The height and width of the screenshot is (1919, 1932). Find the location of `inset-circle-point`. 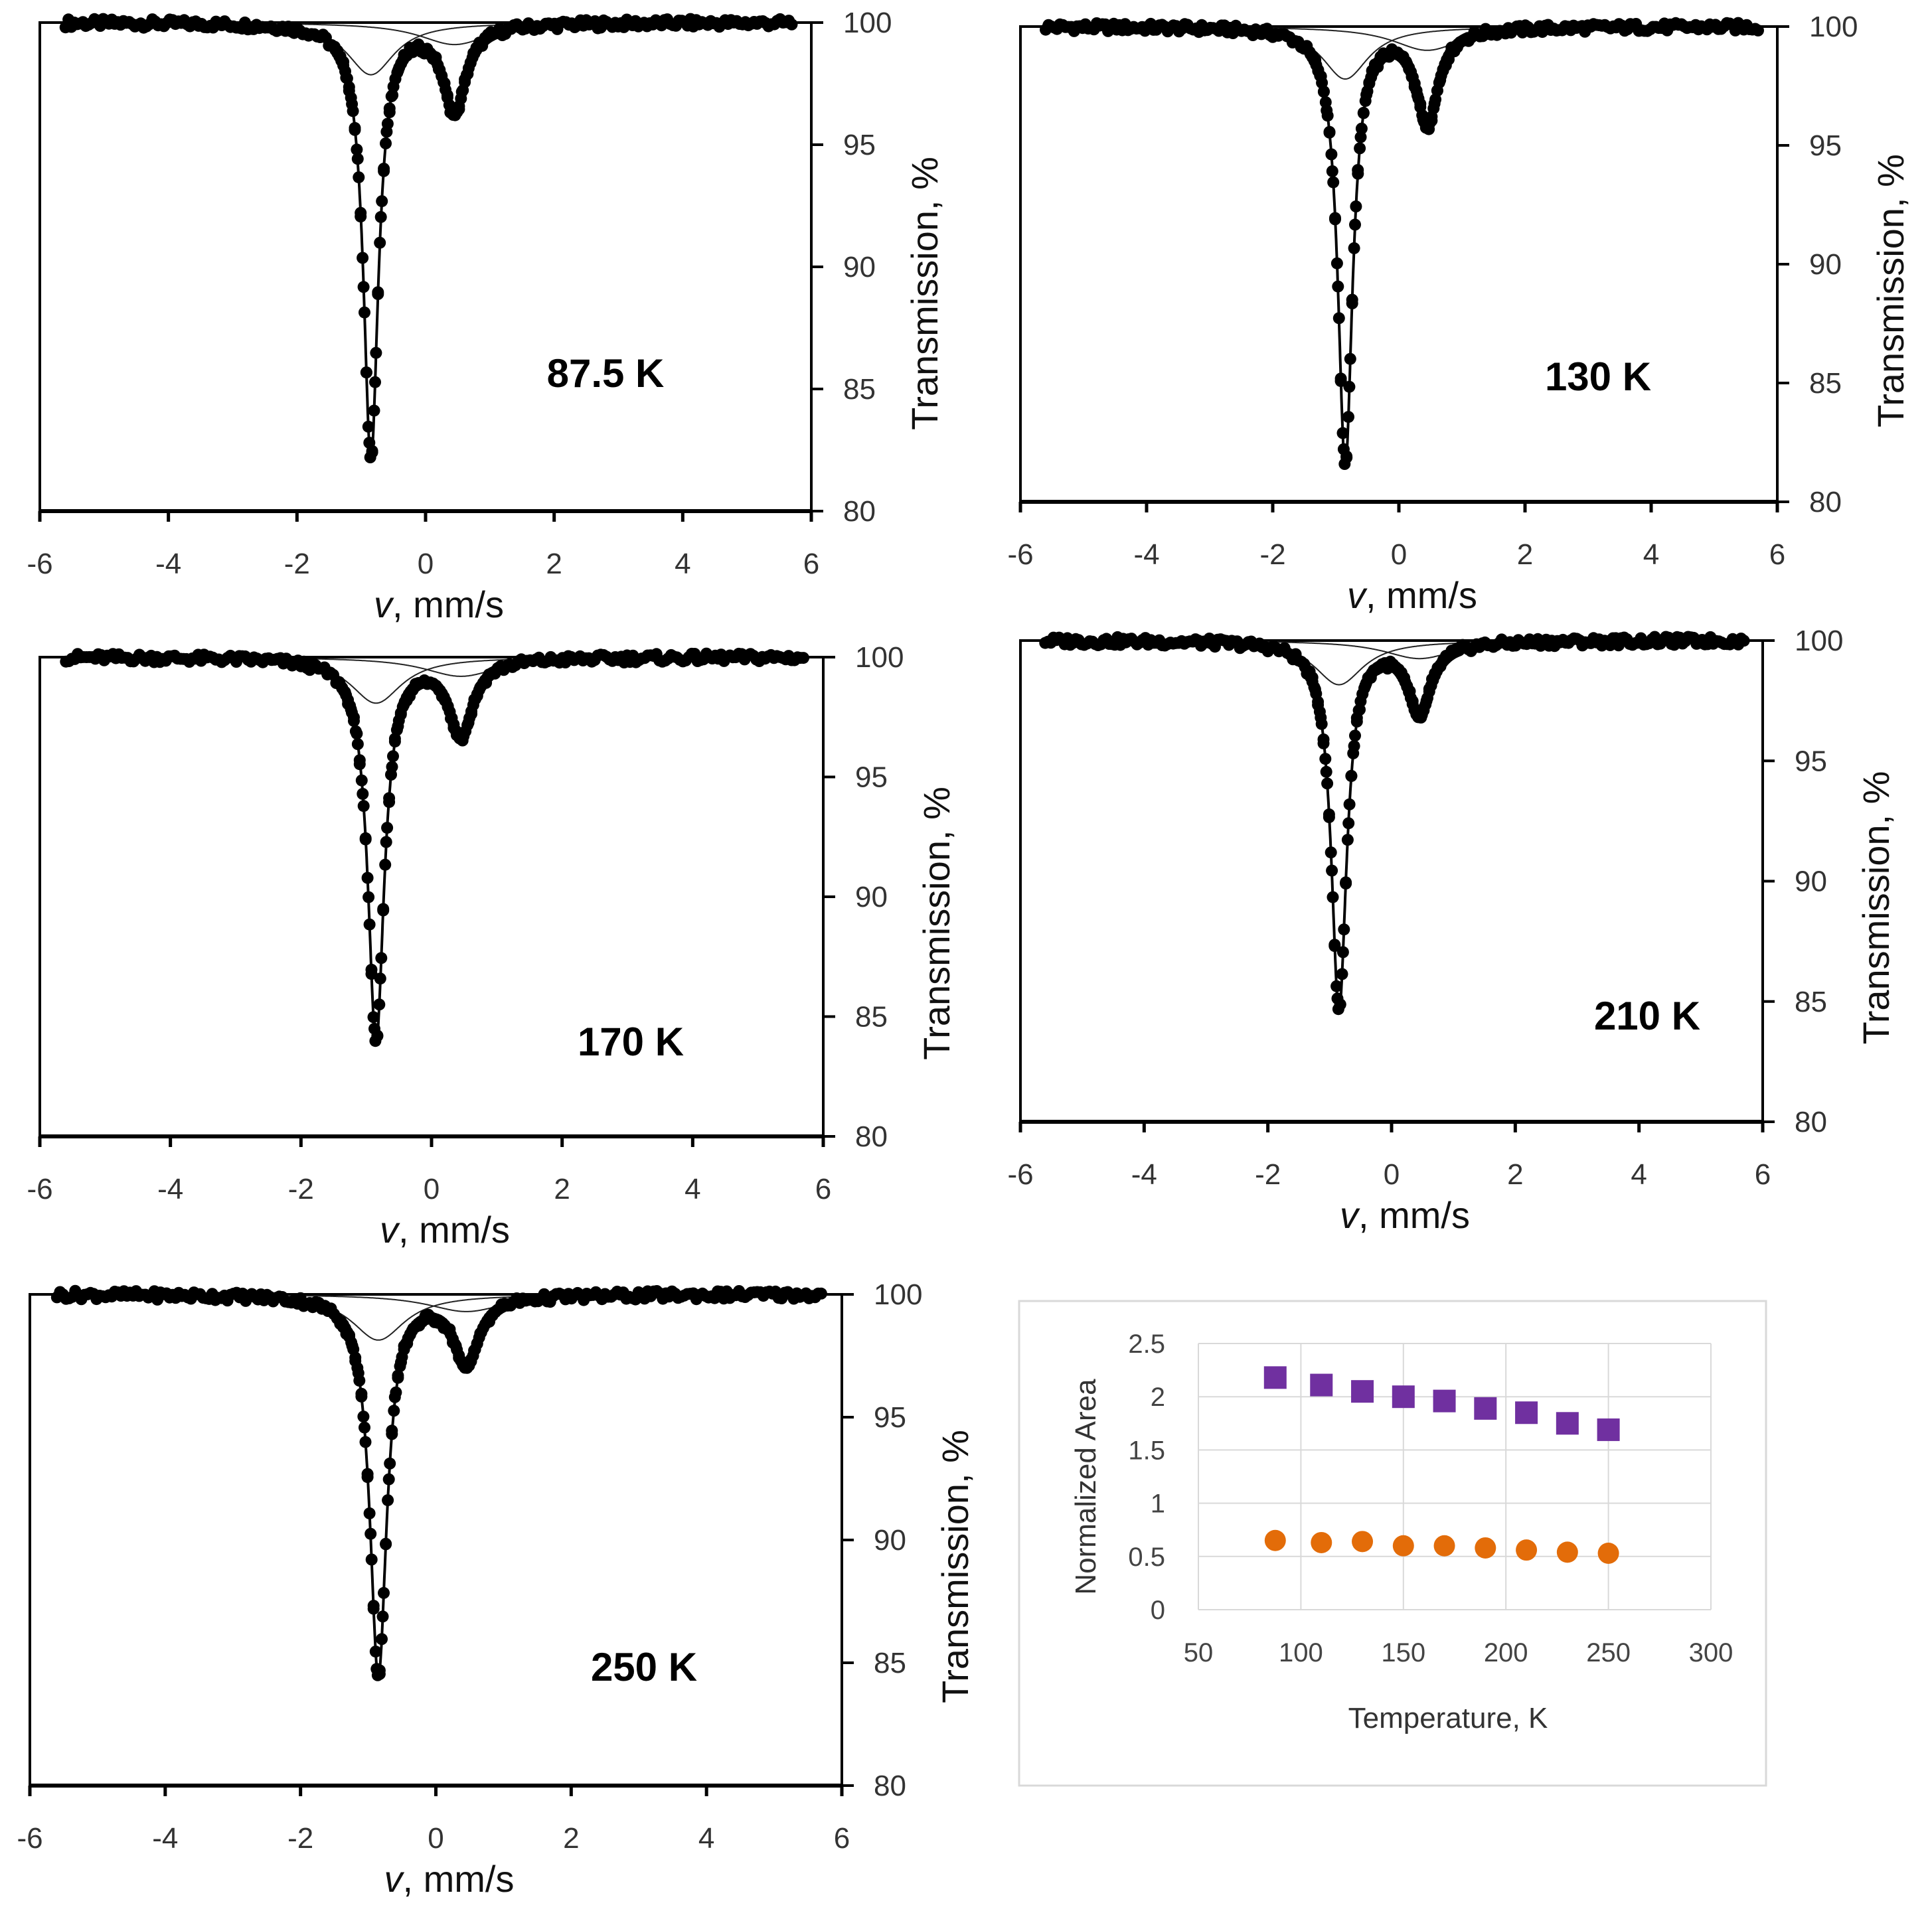

inset-circle-point is located at coordinates (1567, 1552).